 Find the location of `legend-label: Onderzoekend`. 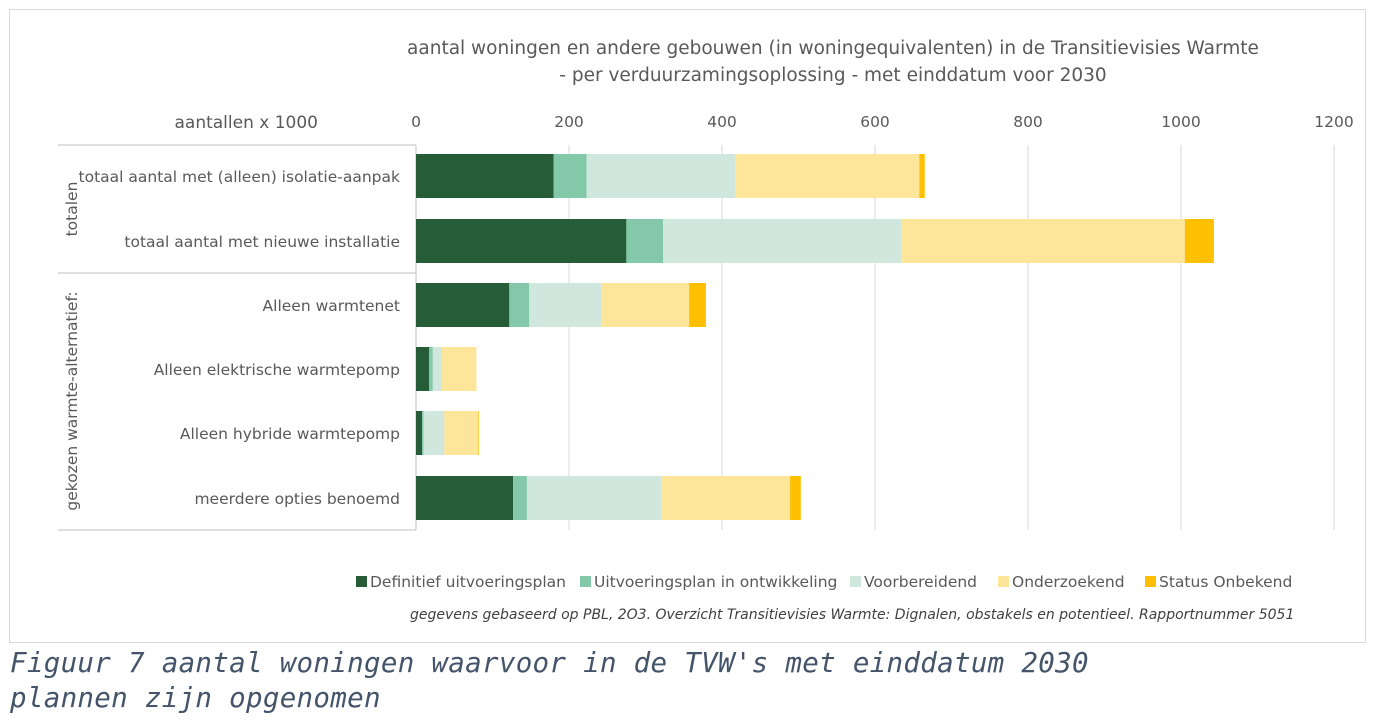

legend-label: Onderzoekend is located at coordinates (1068, 582).